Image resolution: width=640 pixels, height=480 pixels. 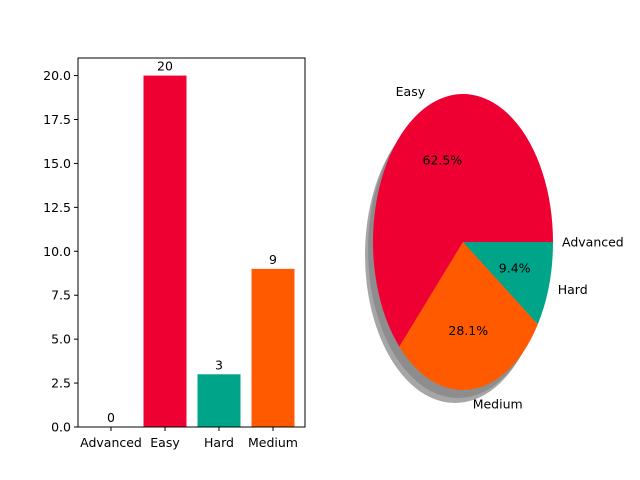 What do you see at coordinates (219, 364) in the screenshot?
I see `bar-value-label-hard: 3` at bounding box center [219, 364].